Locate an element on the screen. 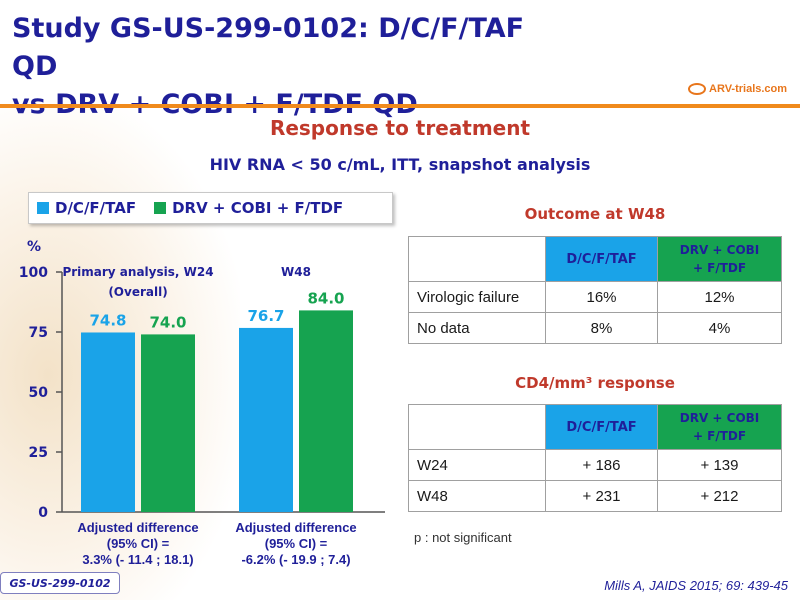 The width and height of the screenshot is (800, 600). y-axis-label: % is located at coordinates (34, 247).